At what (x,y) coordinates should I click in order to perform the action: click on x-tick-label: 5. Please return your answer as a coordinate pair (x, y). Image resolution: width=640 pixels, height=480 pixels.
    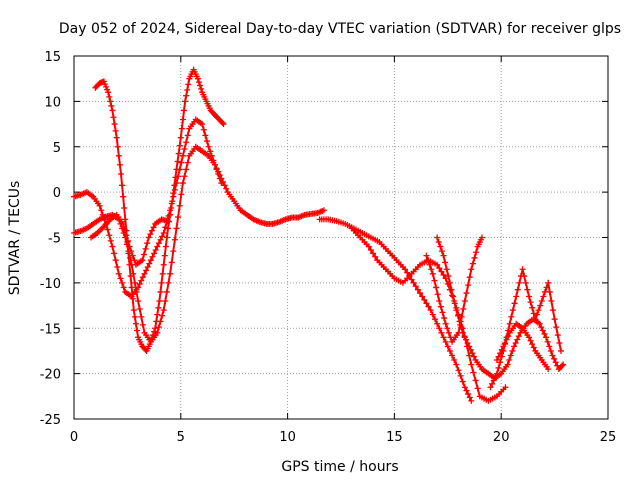
    Looking at the image, I should click on (181, 437).